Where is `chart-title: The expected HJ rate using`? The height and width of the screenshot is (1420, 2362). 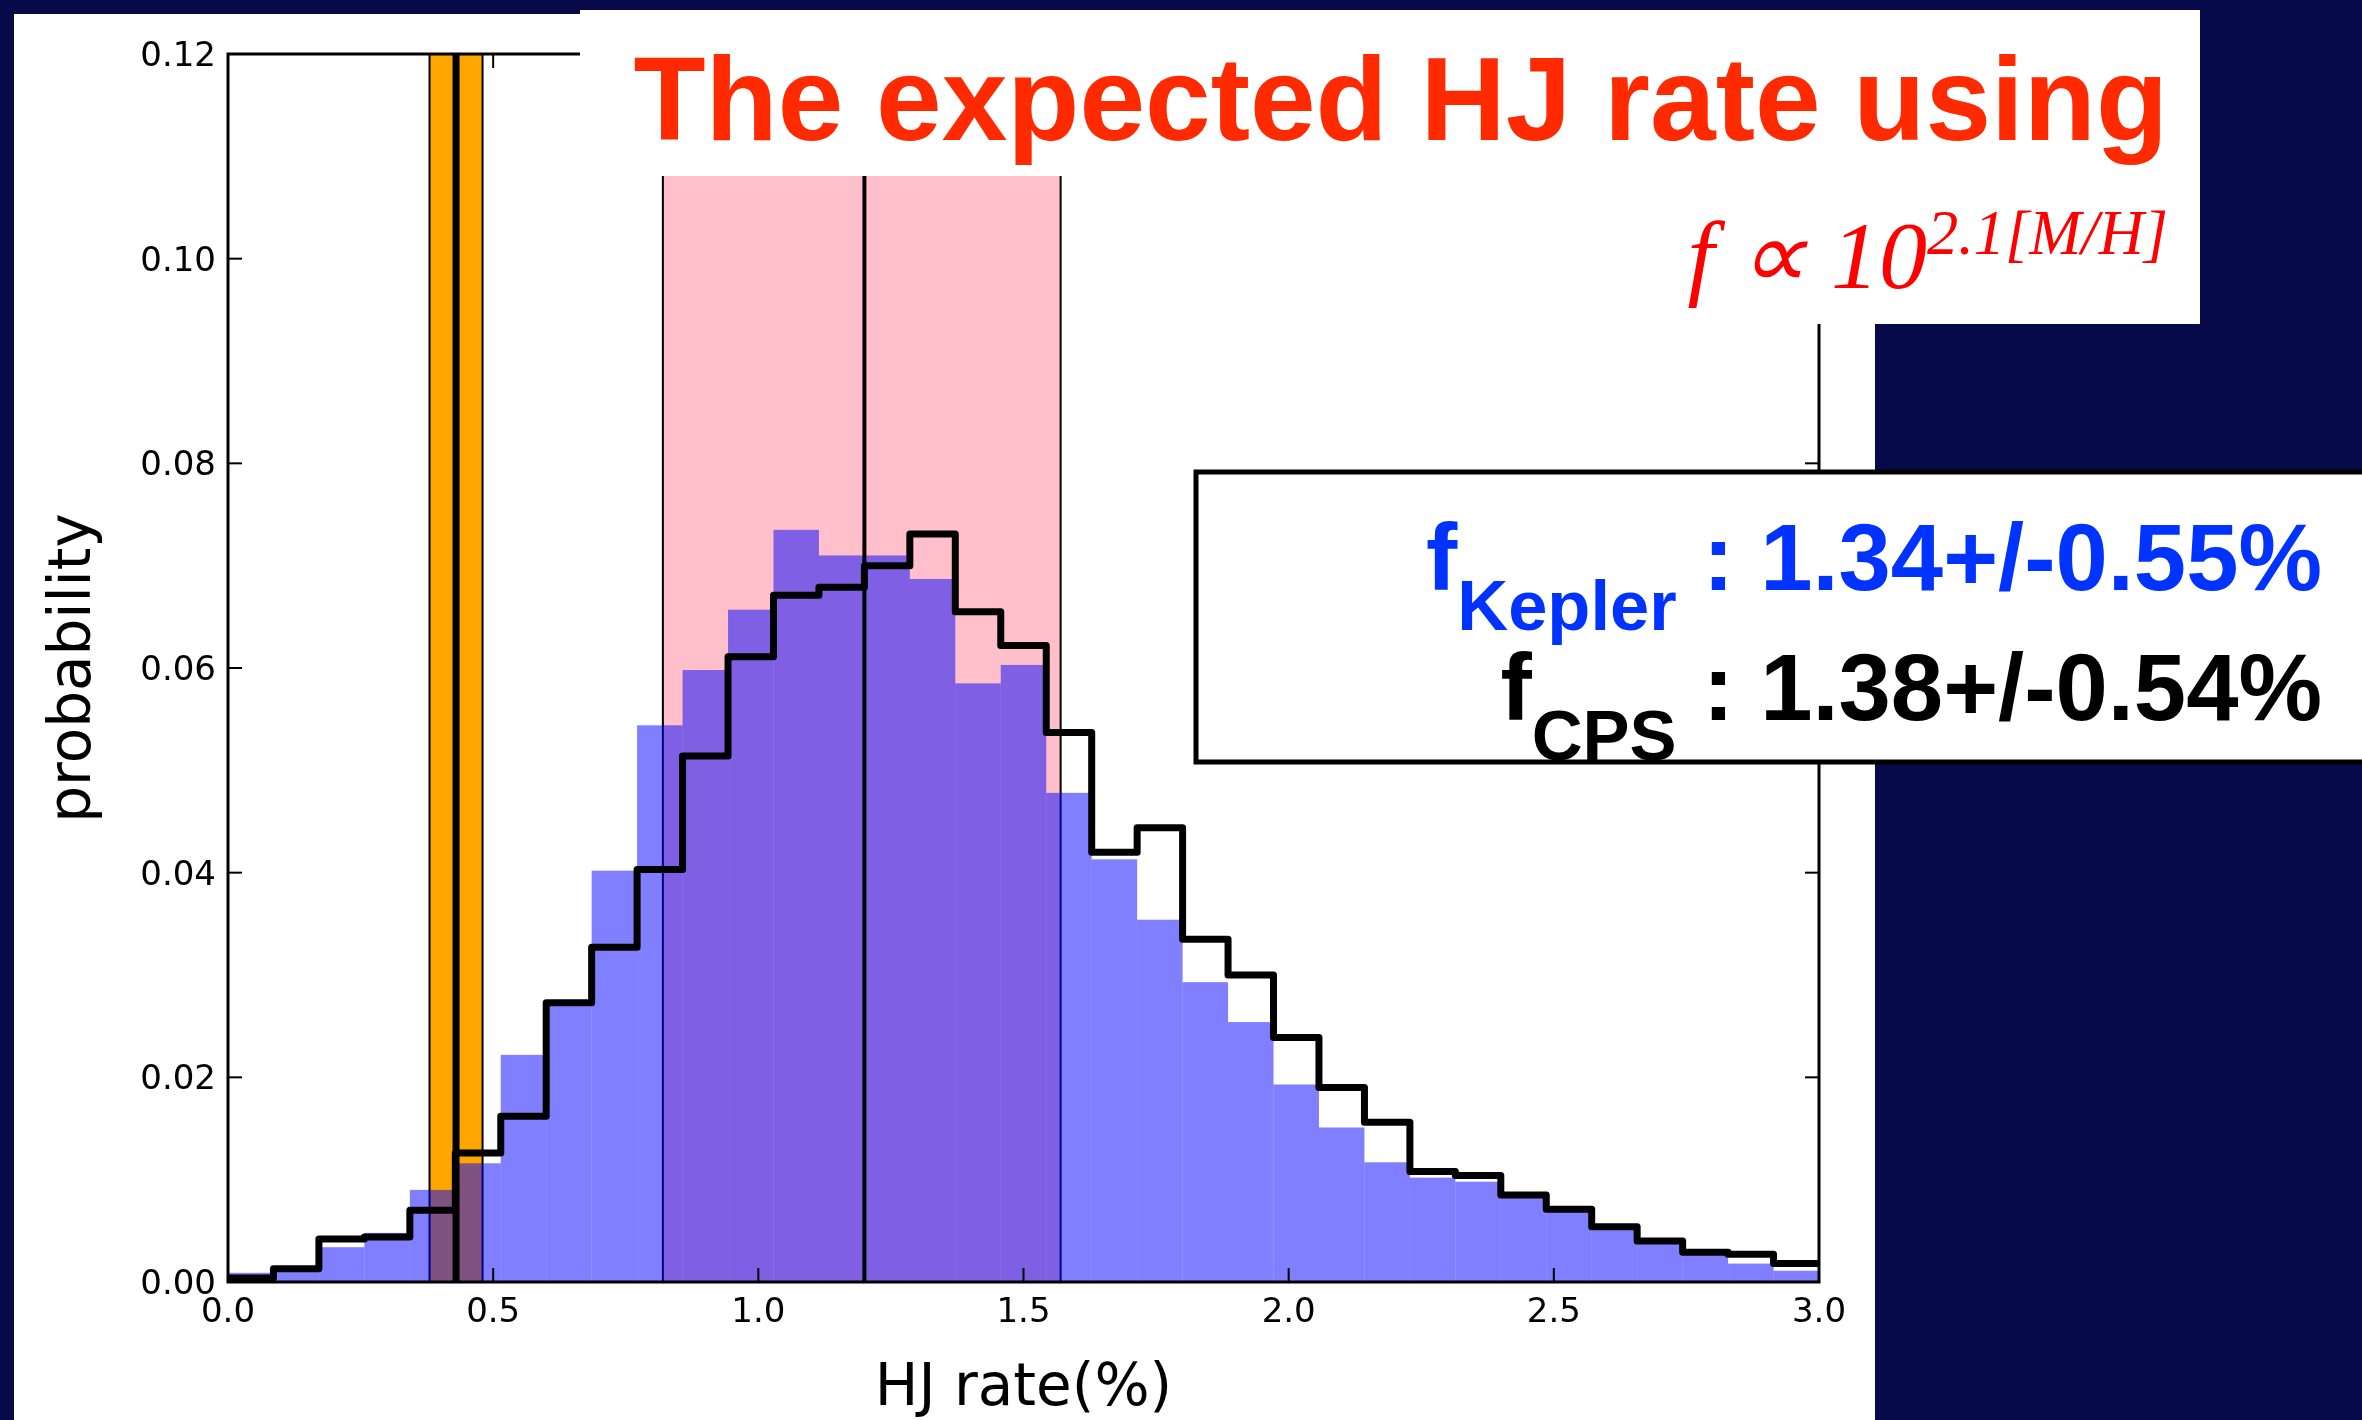
chart-title: The expected HJ rate using is located at coordinates (1400, 99).